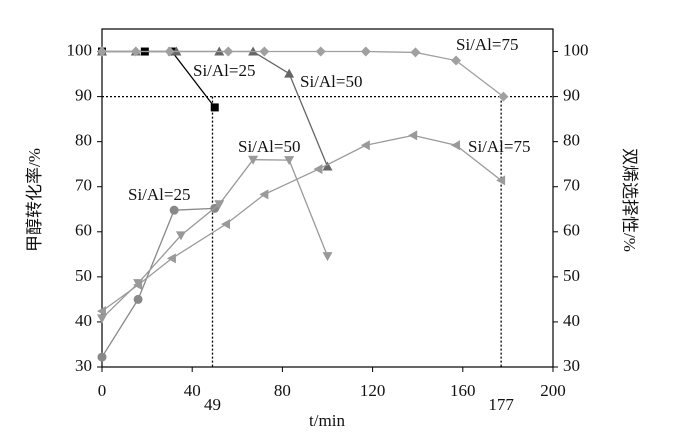  Describe the element at coordinates (192, 390) in the screenshot. I see `x-tick-label: 40` at that location.